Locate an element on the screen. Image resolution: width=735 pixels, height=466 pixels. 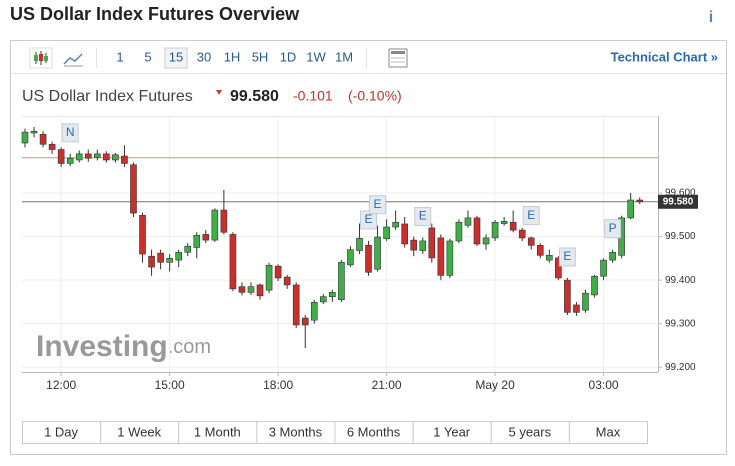
interval-button: 1M is located at coordinates (344, 56).